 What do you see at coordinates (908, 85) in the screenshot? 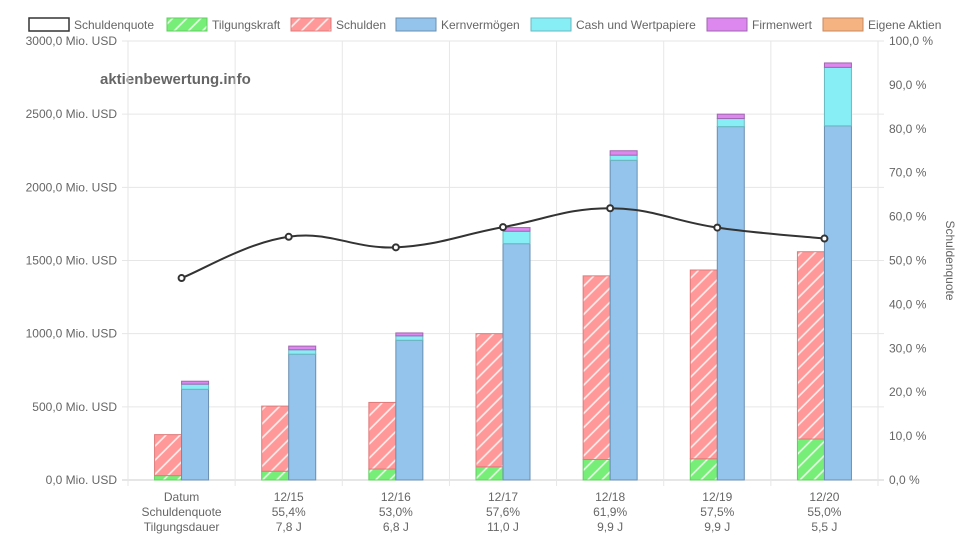
I see `y-right-tick-label: 90,0 %` at bounding box center [908, 85].